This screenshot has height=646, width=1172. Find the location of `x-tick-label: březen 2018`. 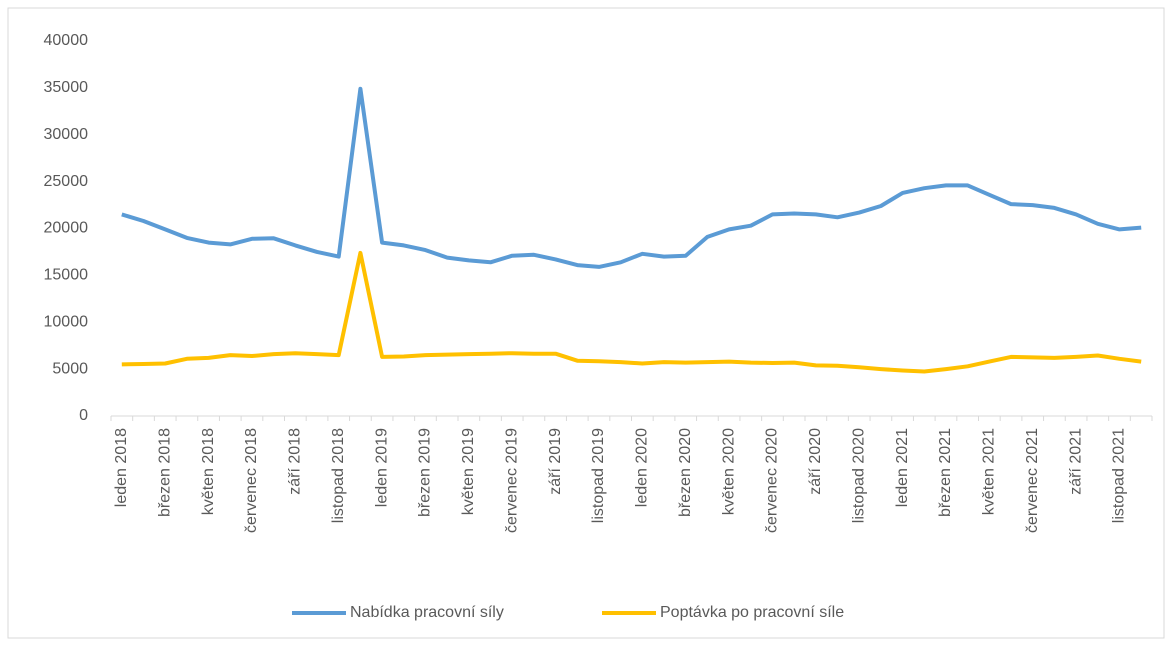

x-tick-label: březen 2018 is located at coordinates (164, 472).